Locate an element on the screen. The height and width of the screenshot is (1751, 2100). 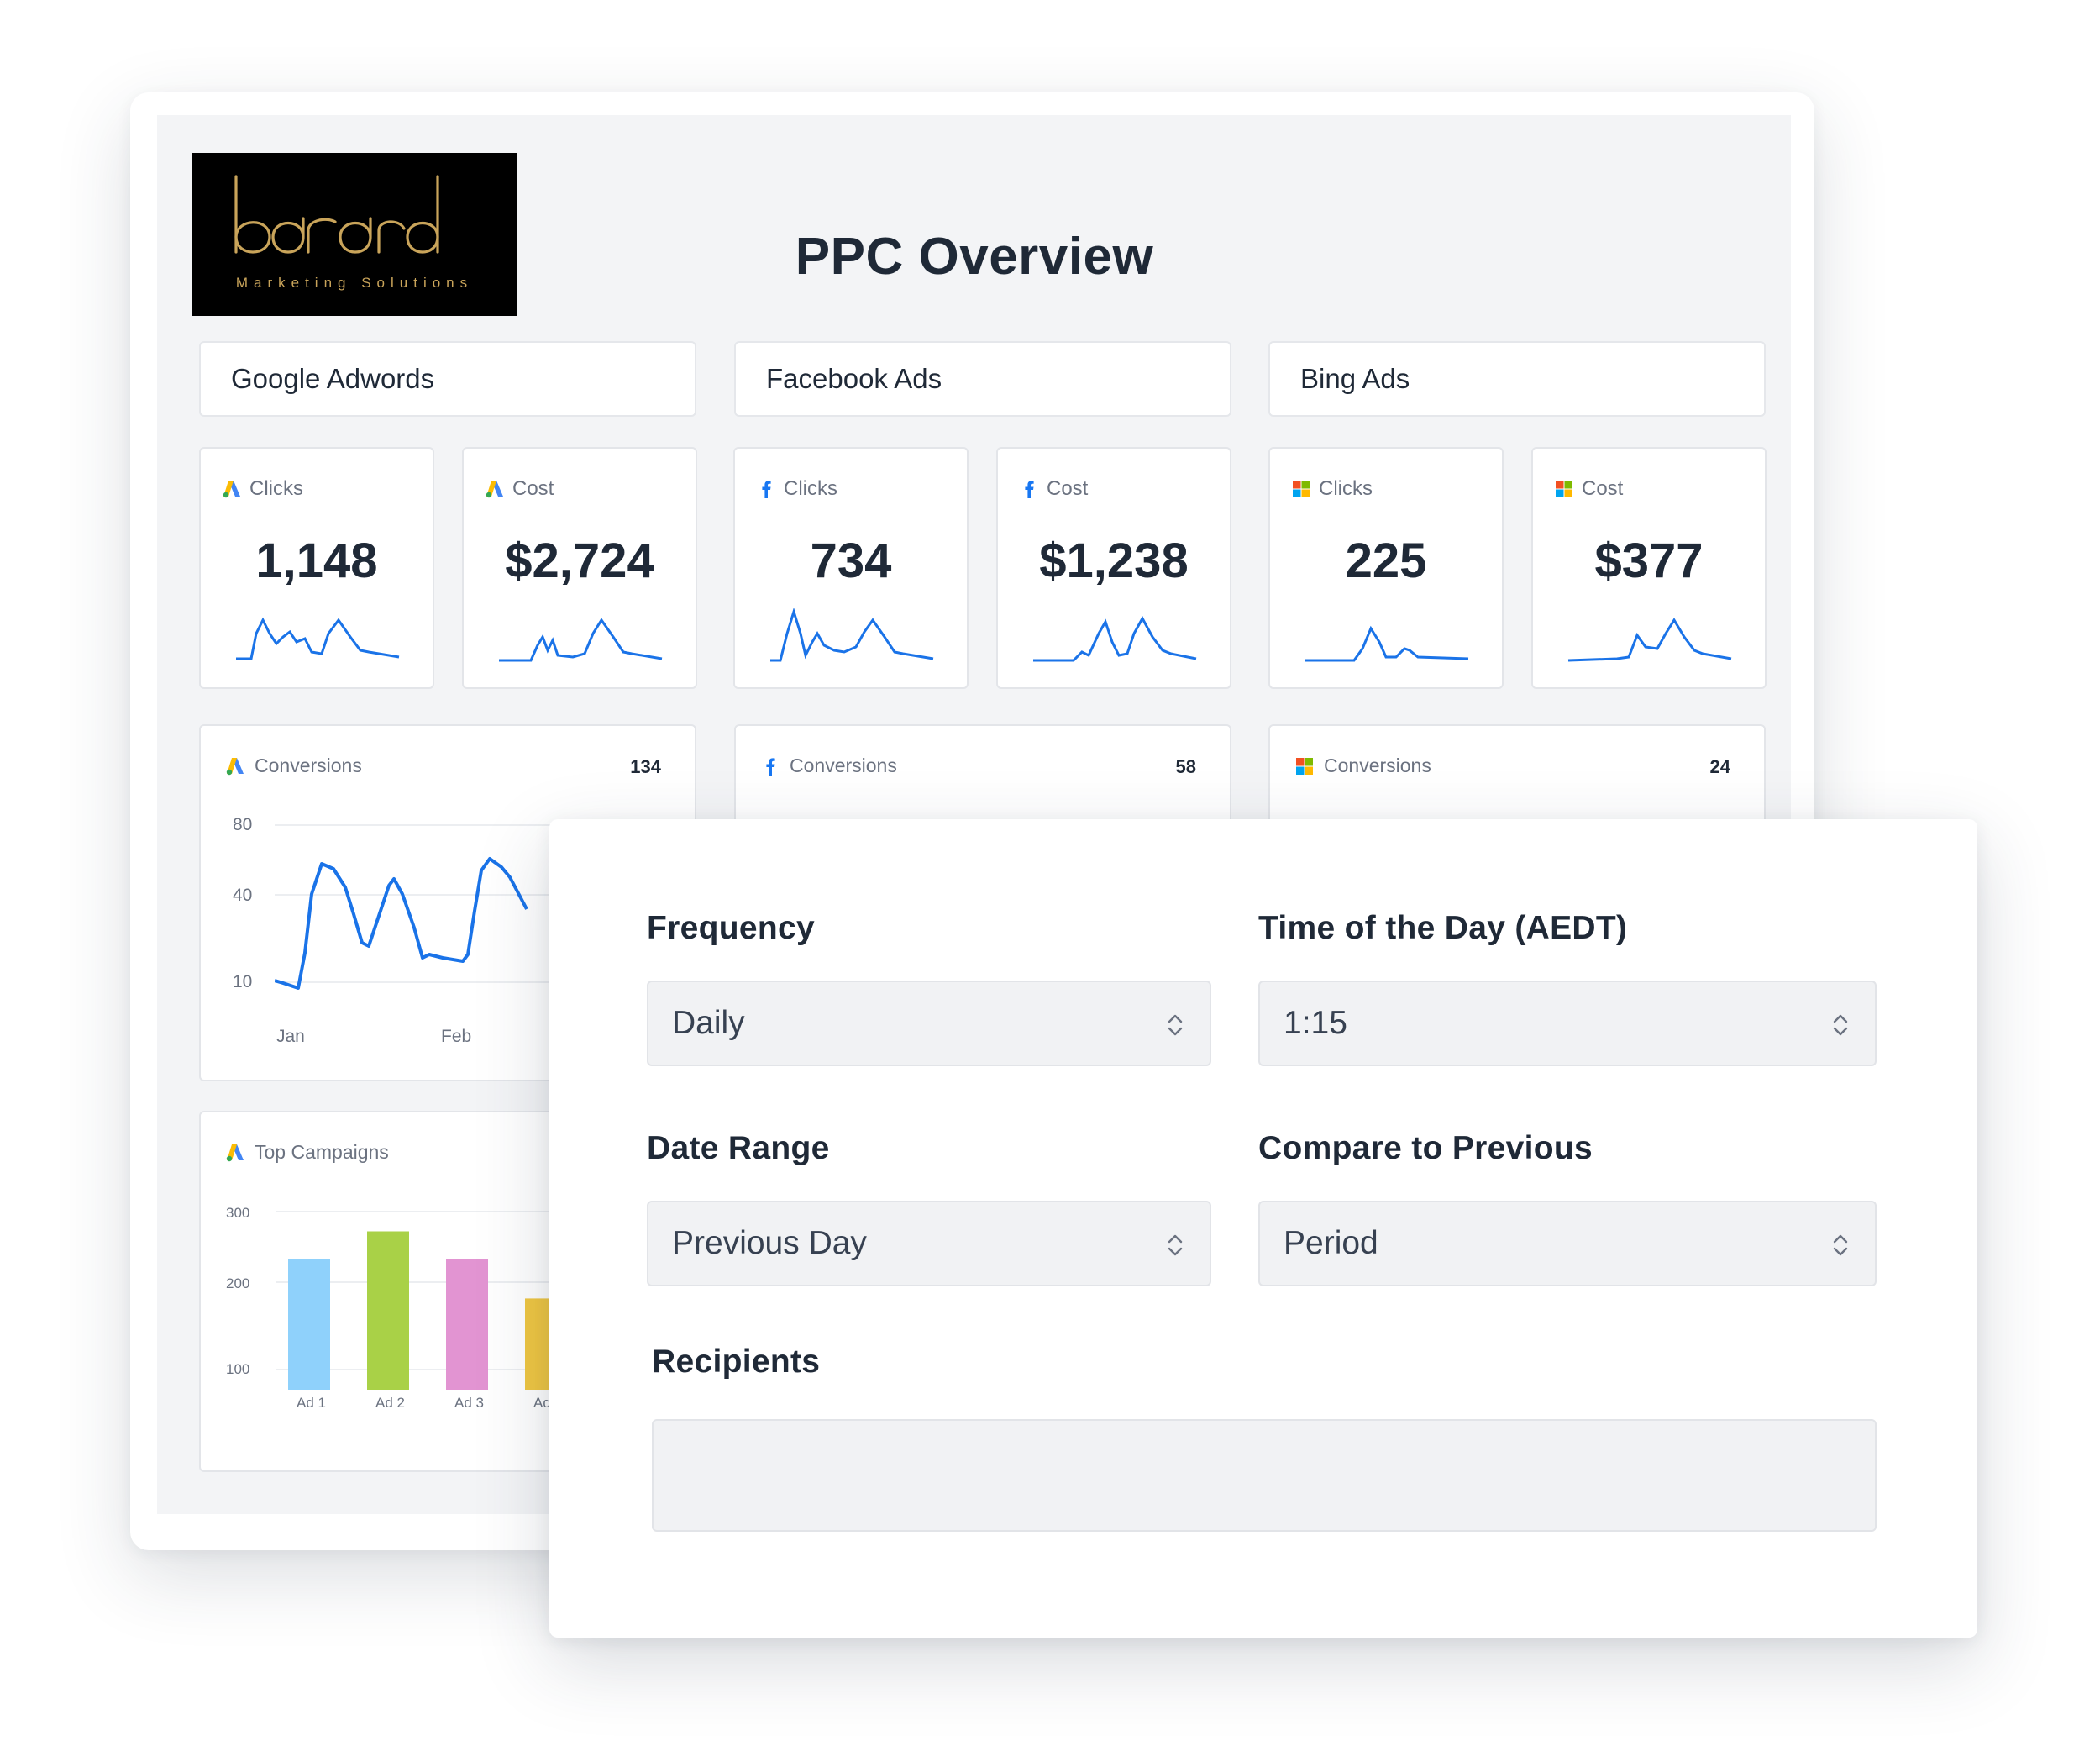
x-tick: Feb is located at coordinates (456, 1036).